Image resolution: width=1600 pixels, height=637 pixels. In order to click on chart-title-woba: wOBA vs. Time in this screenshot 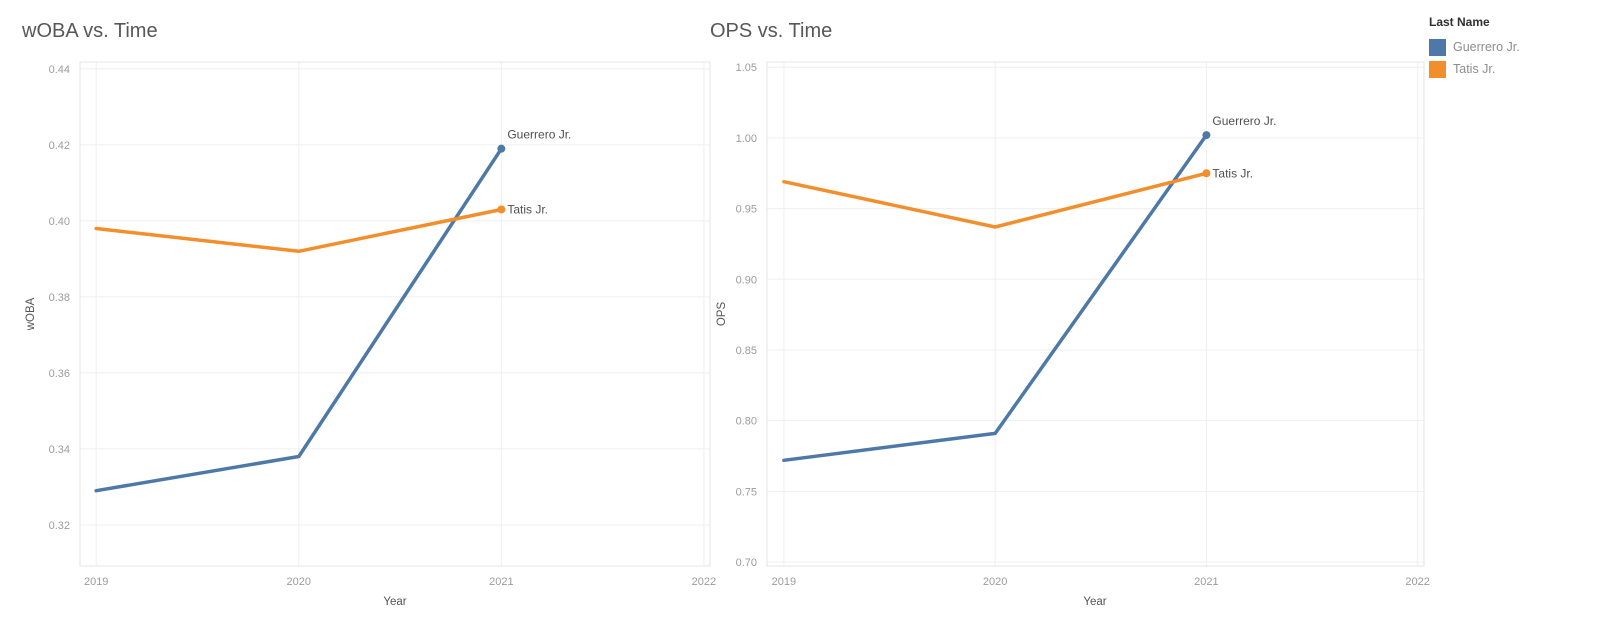, I will do `click(90, 31)`.